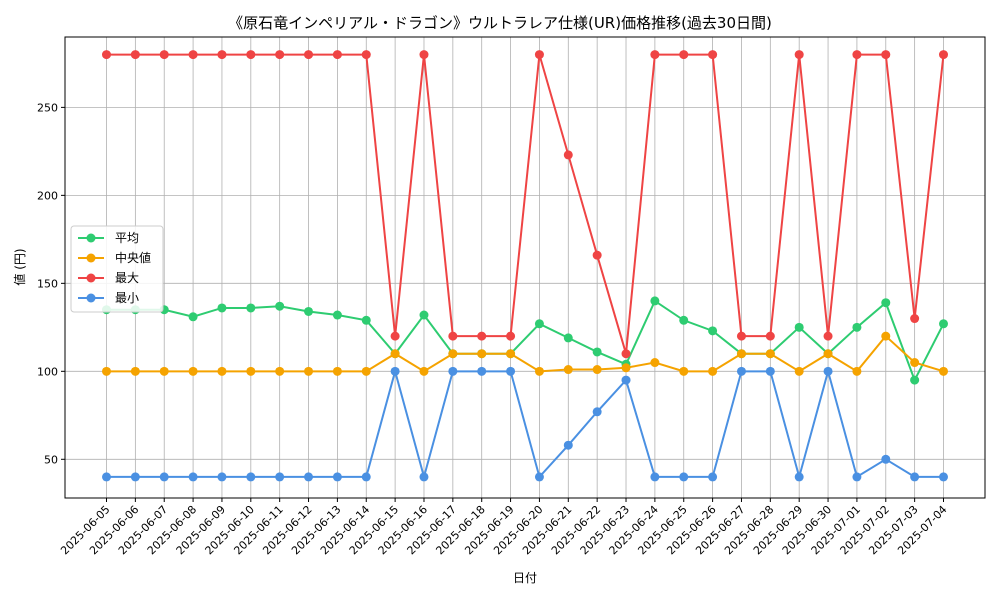 This screenshot has width=1000, height=600. I want to click on legend-label: 最大, so click(127, 278).